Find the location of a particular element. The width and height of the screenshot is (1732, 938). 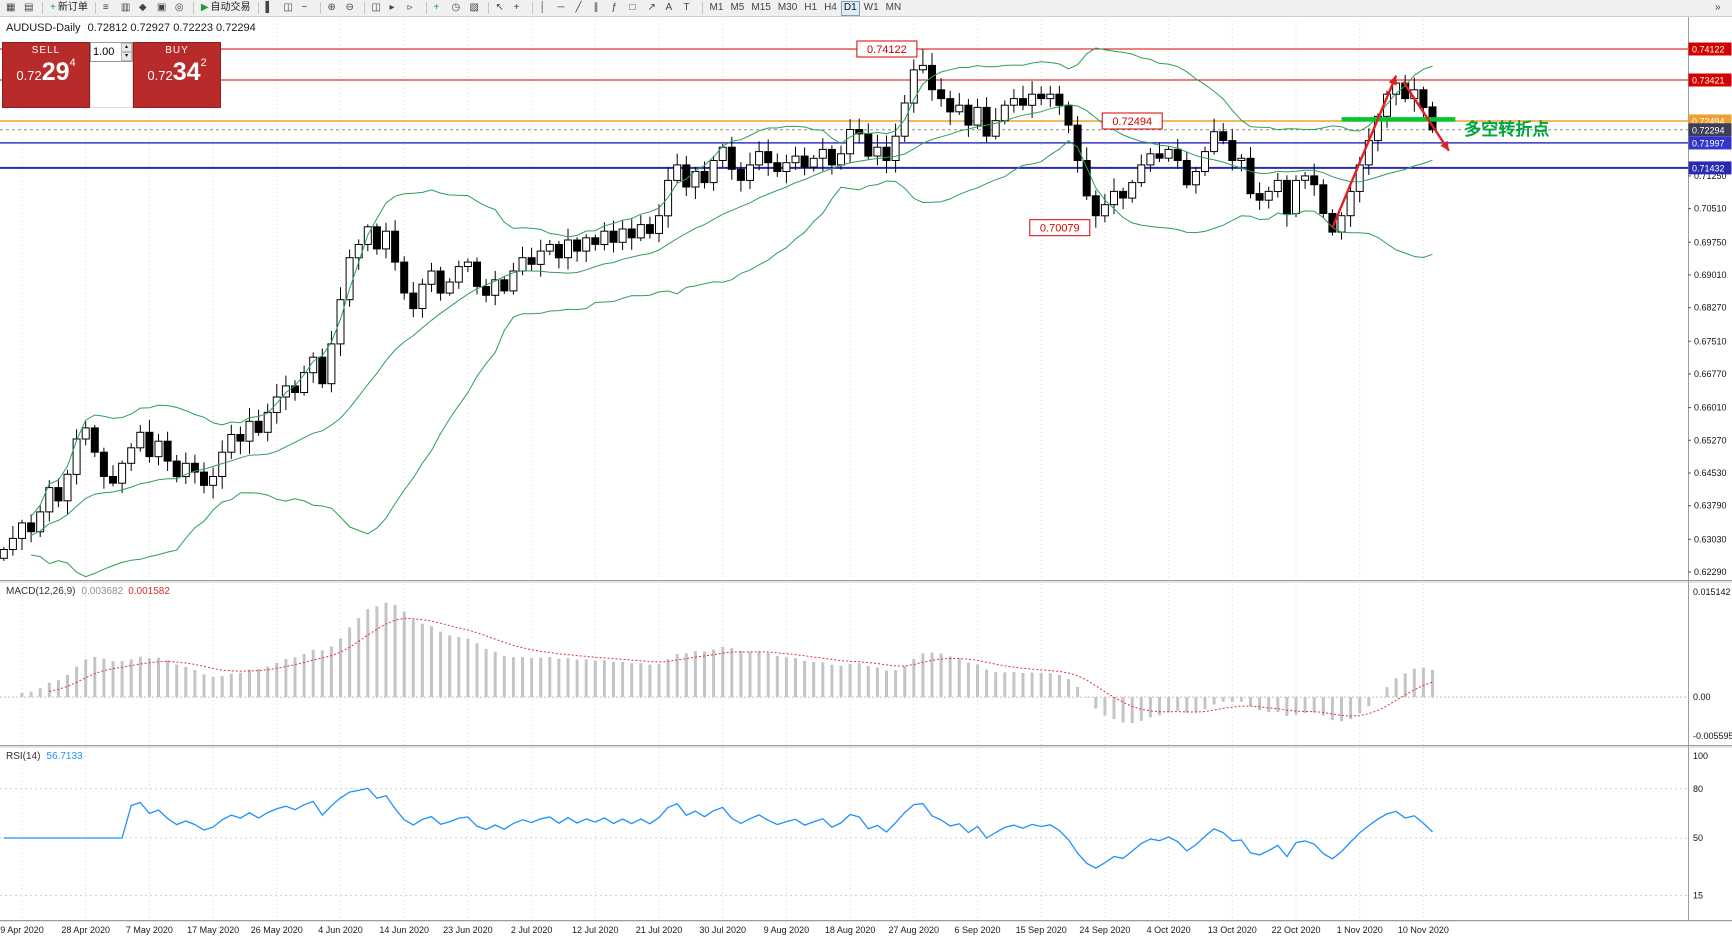

toolbar-period-selector-button: ◷ is located at coordinates (457, 8).